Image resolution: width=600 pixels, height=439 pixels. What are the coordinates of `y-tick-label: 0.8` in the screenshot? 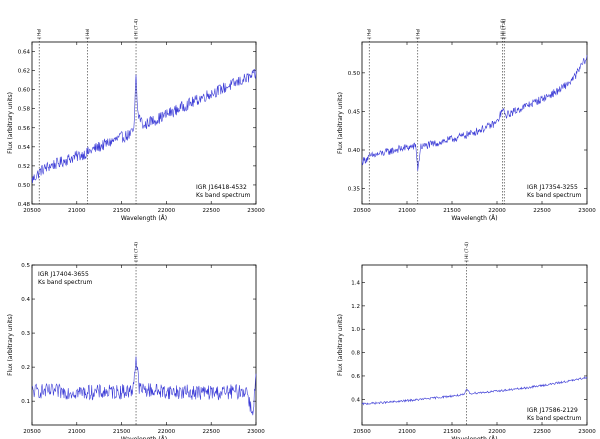 It's located at (355, 354).